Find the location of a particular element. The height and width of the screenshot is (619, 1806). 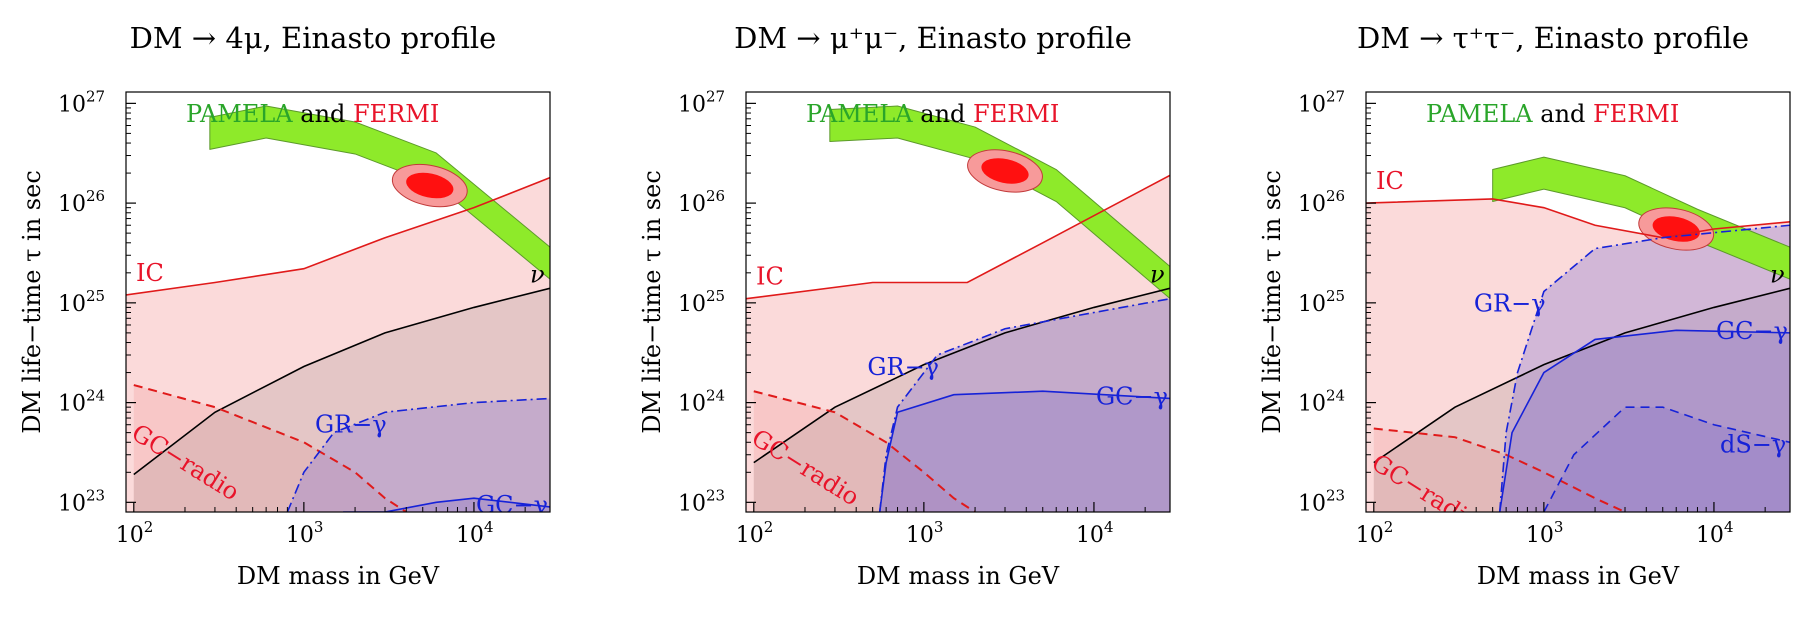

ds-gamma-line is located at coordinates (1666, 459).